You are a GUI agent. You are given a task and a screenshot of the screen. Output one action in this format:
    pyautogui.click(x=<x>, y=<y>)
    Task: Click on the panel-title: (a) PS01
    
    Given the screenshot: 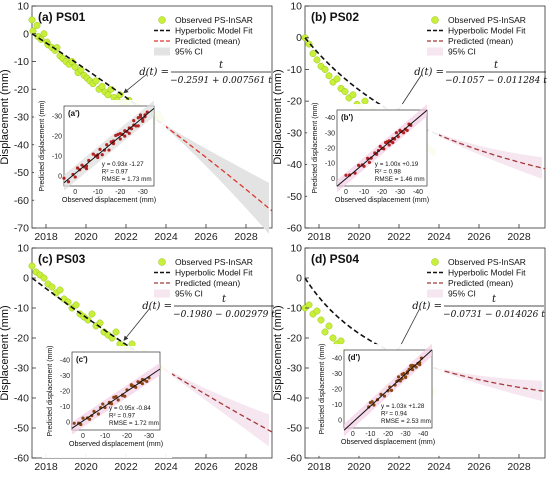 What is the action you would take?
    pyautogui.click(x=62, y=17)
    